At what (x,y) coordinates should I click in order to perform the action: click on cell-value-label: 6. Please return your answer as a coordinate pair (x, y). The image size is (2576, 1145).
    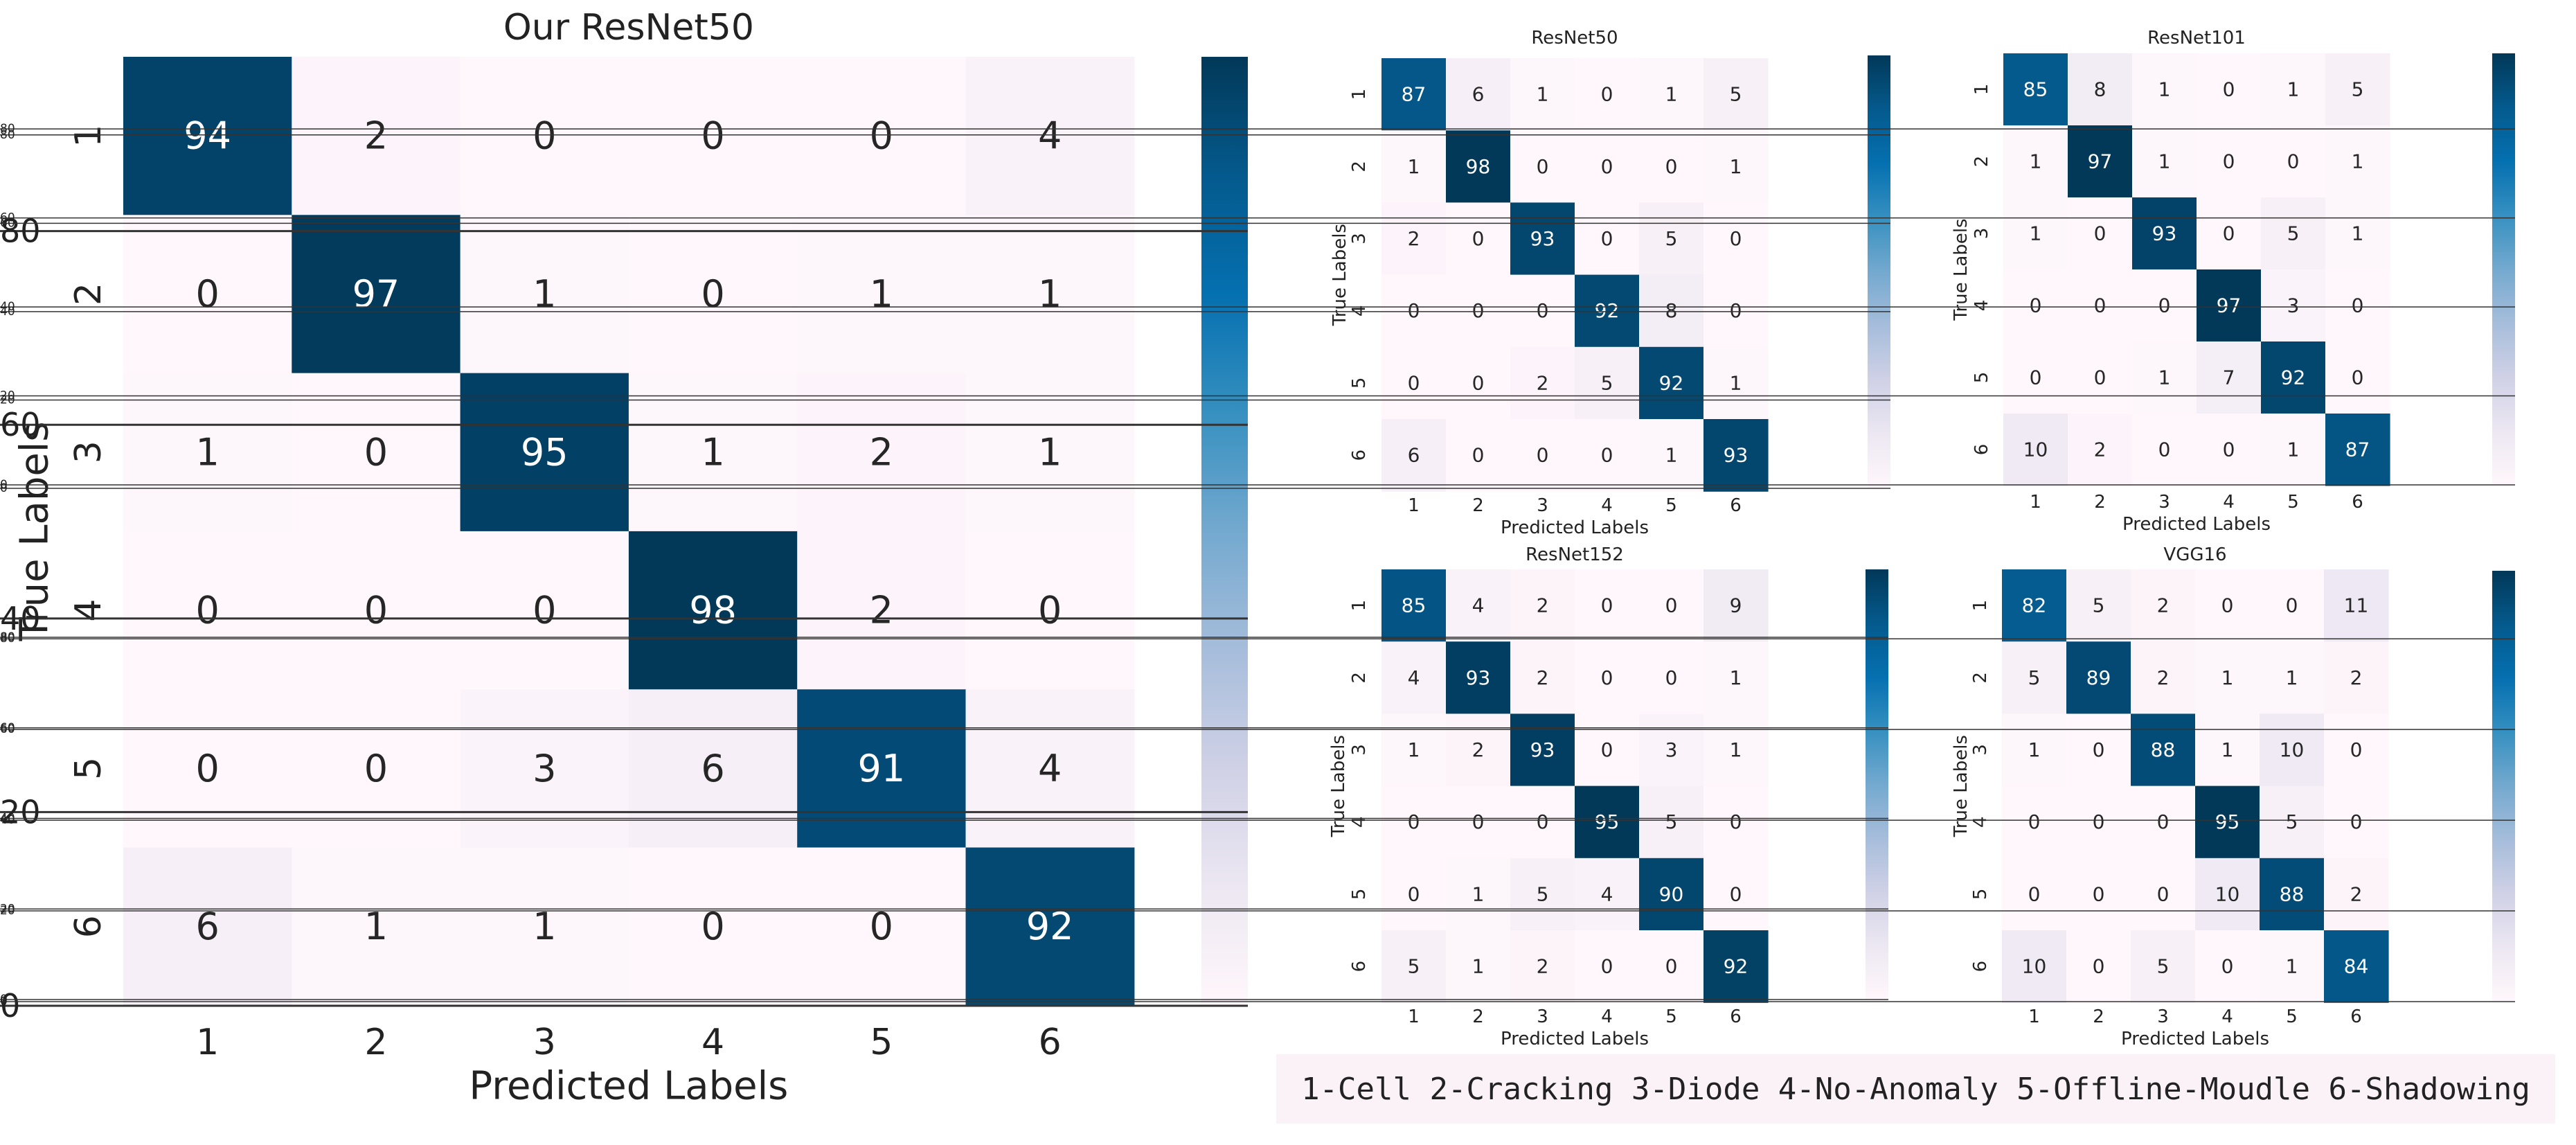
    Looking at the image, I should click on (712, 769).